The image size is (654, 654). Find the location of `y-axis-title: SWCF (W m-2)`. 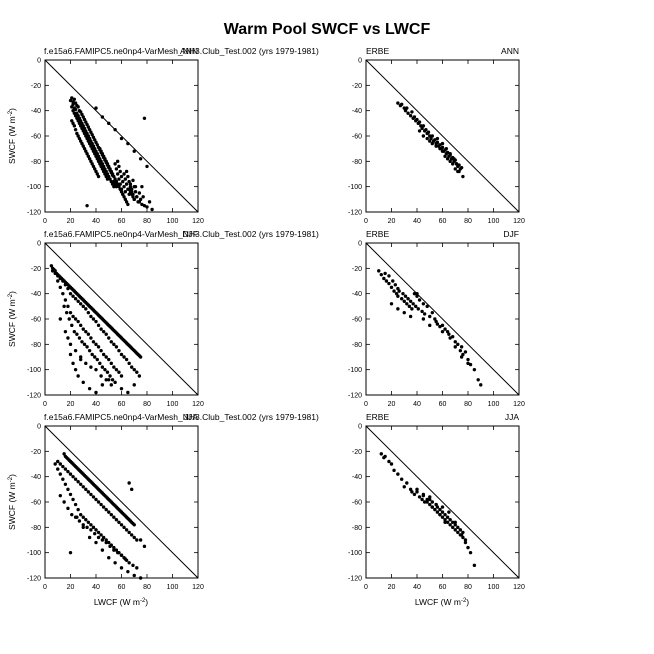

y-axis-title: SWCF (W m-2) is located at coordinates (12, 502).